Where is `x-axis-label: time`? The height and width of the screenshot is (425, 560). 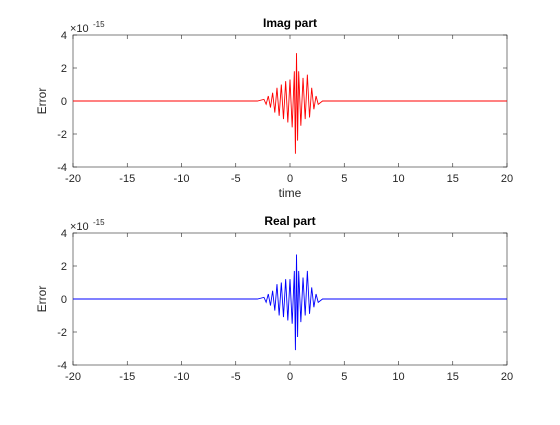 x-axis-label: time is located at coordinates (290, 193).